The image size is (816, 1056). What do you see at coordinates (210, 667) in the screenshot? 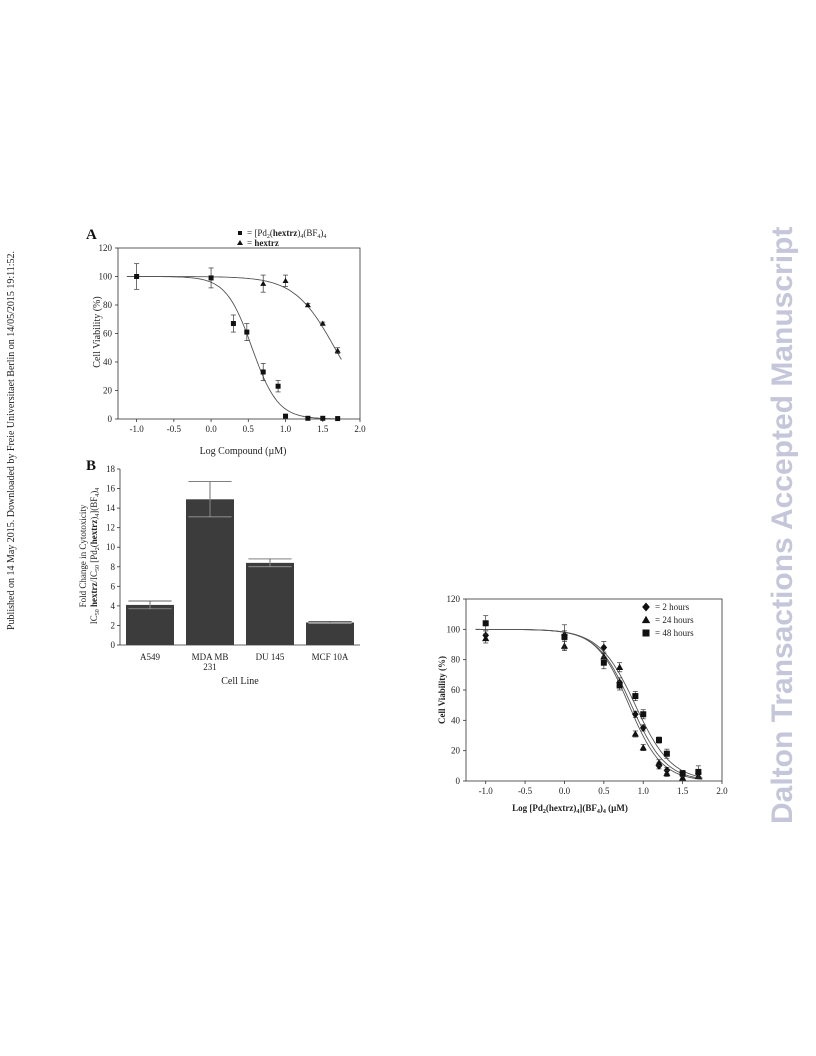
I see `category-label-line: 231` at bounding box center [210, 667].